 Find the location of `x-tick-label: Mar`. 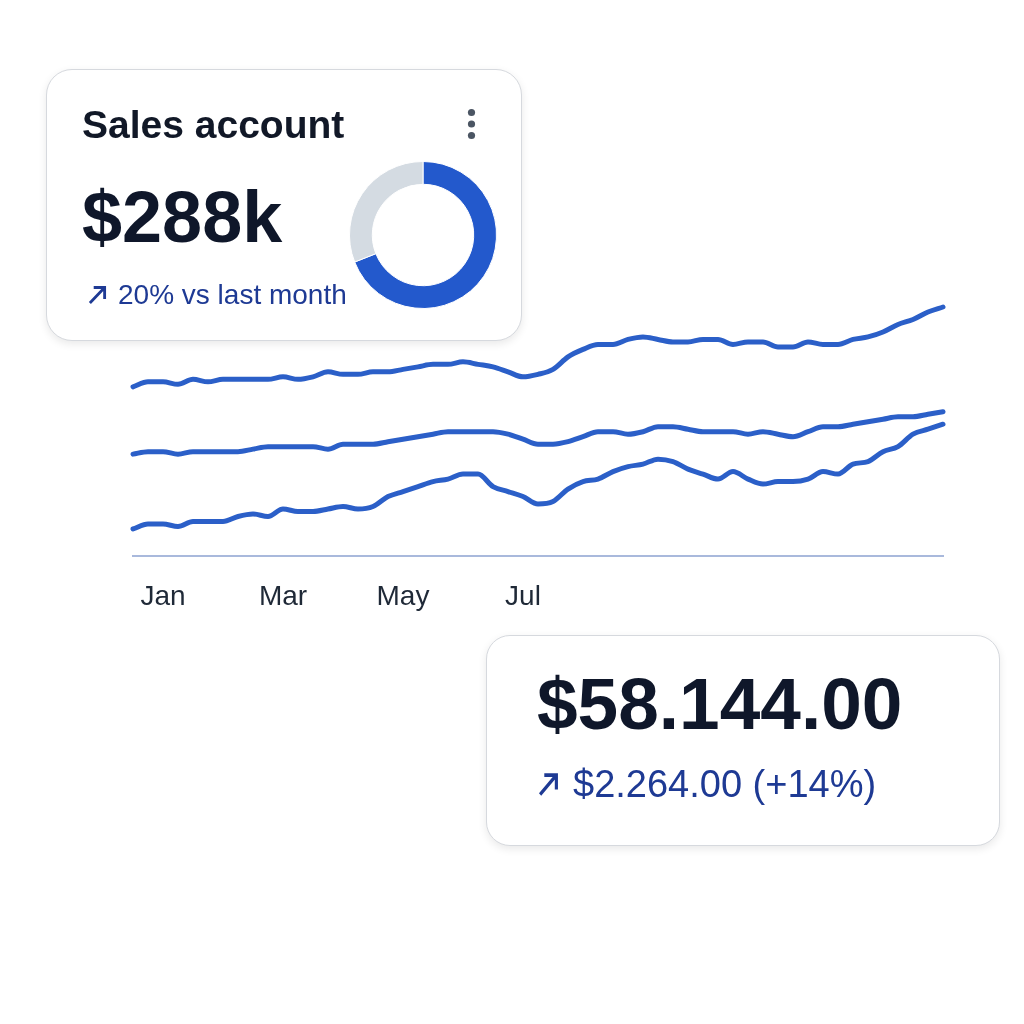

x-tick-label: Mar is located at coordinates (283, 595).